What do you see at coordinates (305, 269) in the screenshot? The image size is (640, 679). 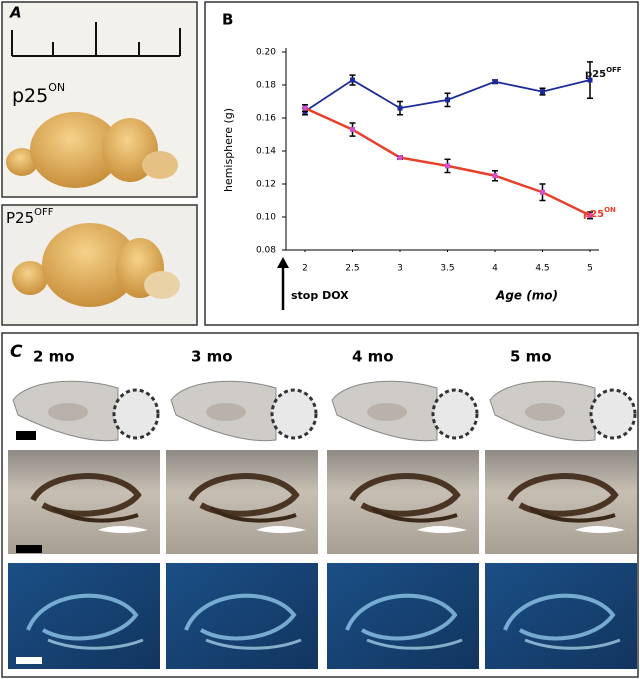 I see `x-tick-label: 2` at bounding box center [305, 269].